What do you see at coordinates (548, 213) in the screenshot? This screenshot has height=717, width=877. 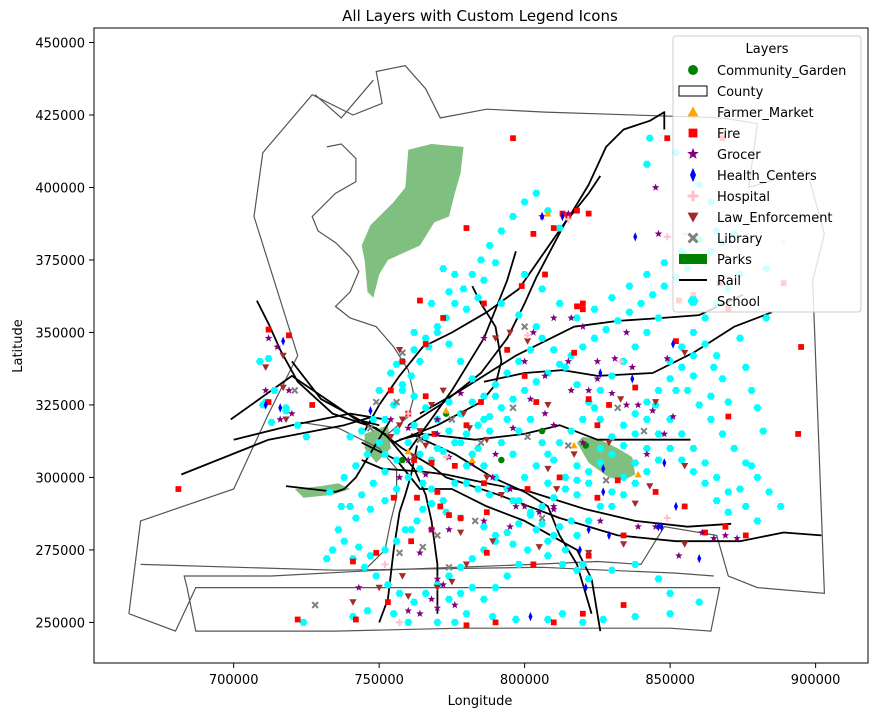 I see `farmer-market-marker` at bounding box center [548, 213].